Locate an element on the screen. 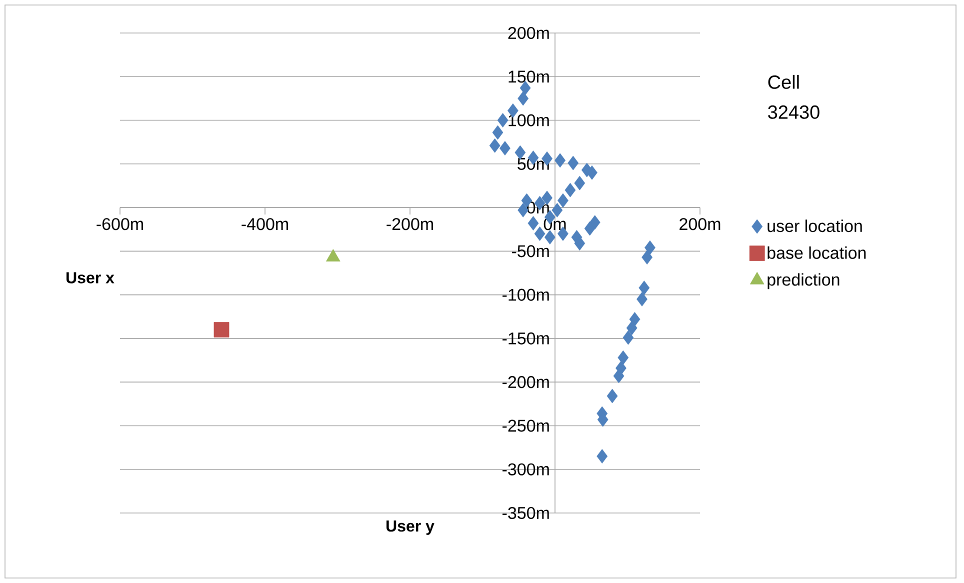 This screenshot has height=583, width=964. x-axis-title: User y is located at coordinates (410, 527).